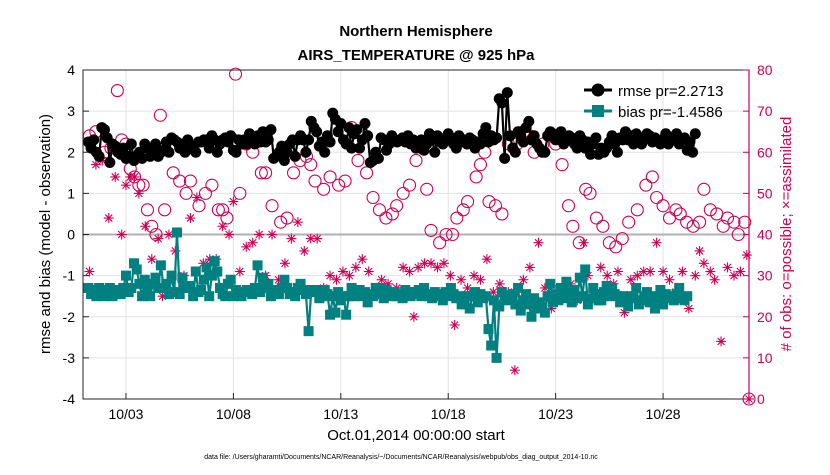 This screenshot has width=830, height=475. I want to click on y-tick-label-right: 80, so click(765, 70).